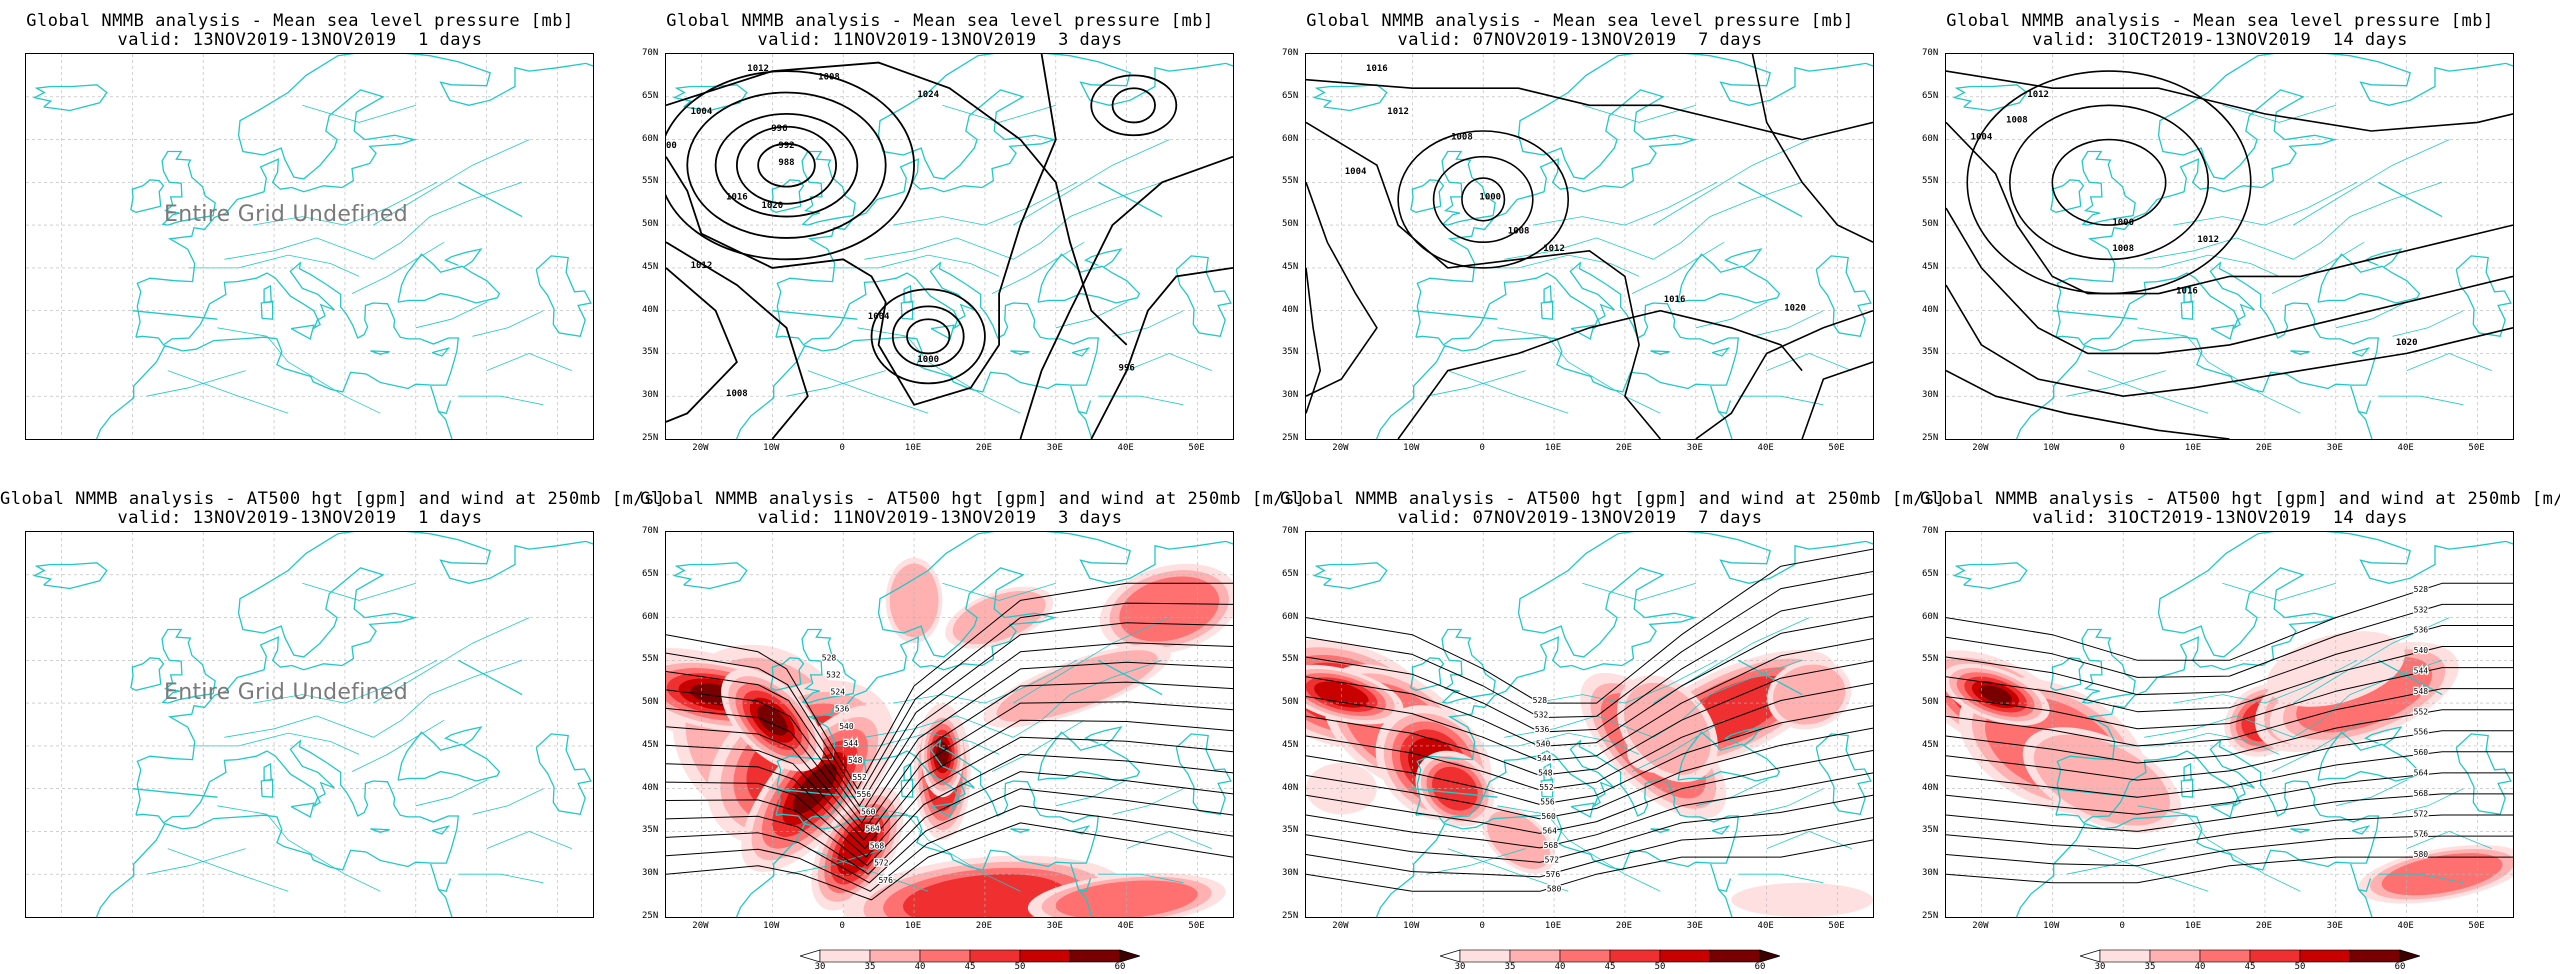 This screenshot has width=2560, height=974. I want to click on latitude-tick-label: 30N, so click(1930, 873).